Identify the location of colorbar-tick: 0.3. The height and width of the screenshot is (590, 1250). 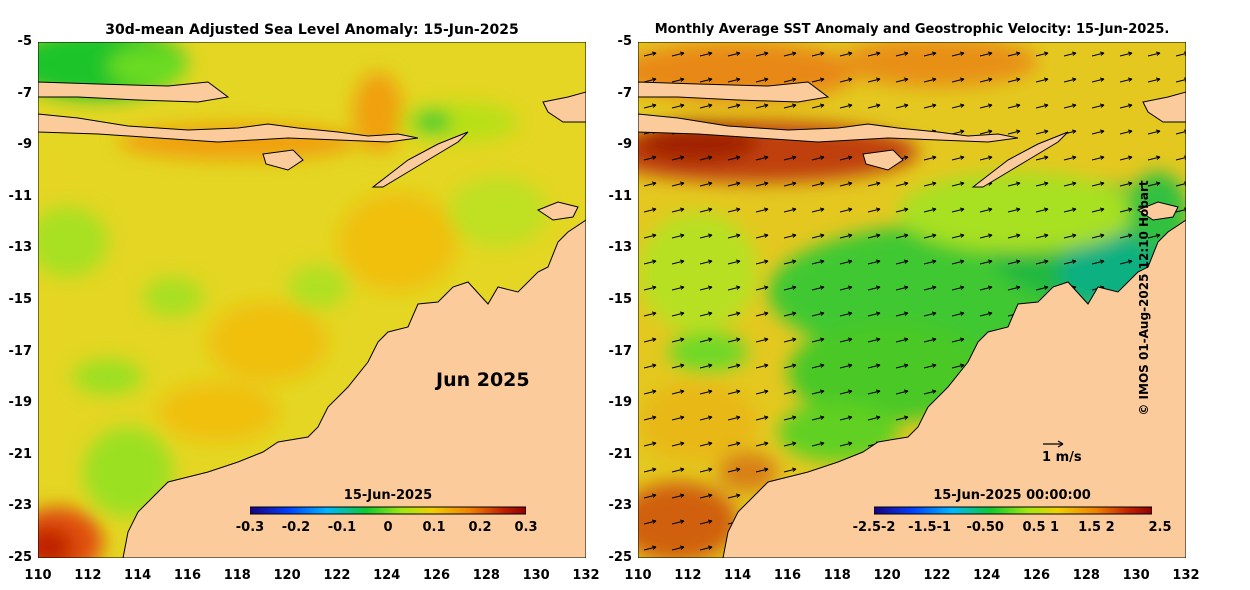
(526, 527).